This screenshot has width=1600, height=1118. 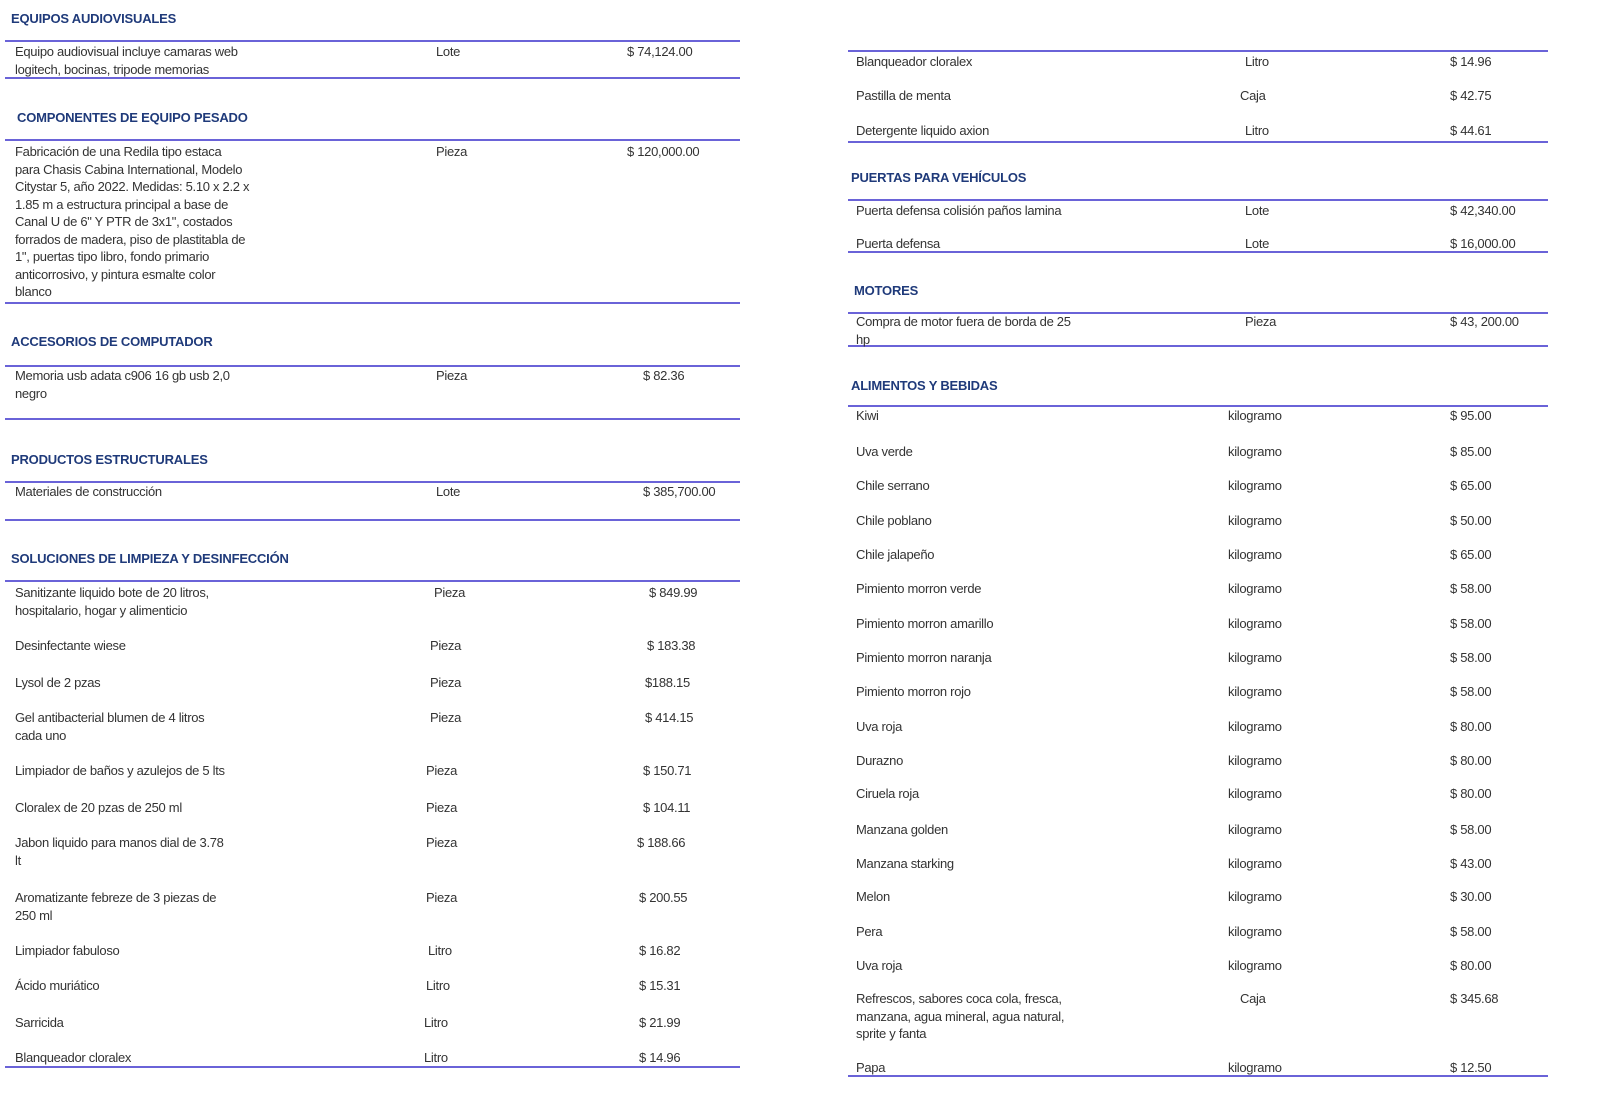 What do you see at coordinates (1471, 130) in the screenshot?
I see `item-price: $ 44.61` at bounding box center [1471, 130].